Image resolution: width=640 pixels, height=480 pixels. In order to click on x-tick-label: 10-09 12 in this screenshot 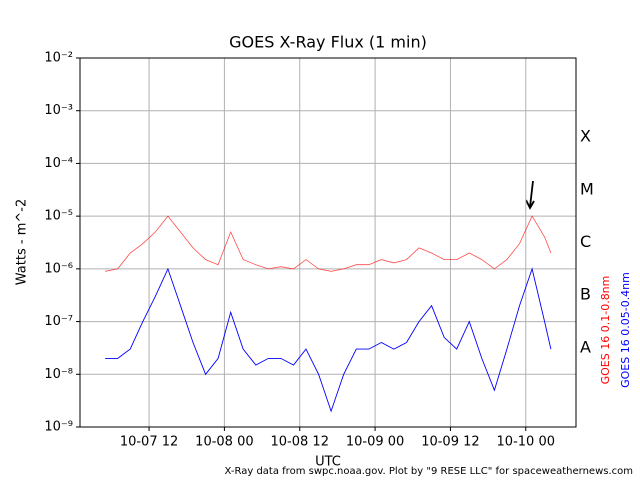, I will do `click(450, 442)`.